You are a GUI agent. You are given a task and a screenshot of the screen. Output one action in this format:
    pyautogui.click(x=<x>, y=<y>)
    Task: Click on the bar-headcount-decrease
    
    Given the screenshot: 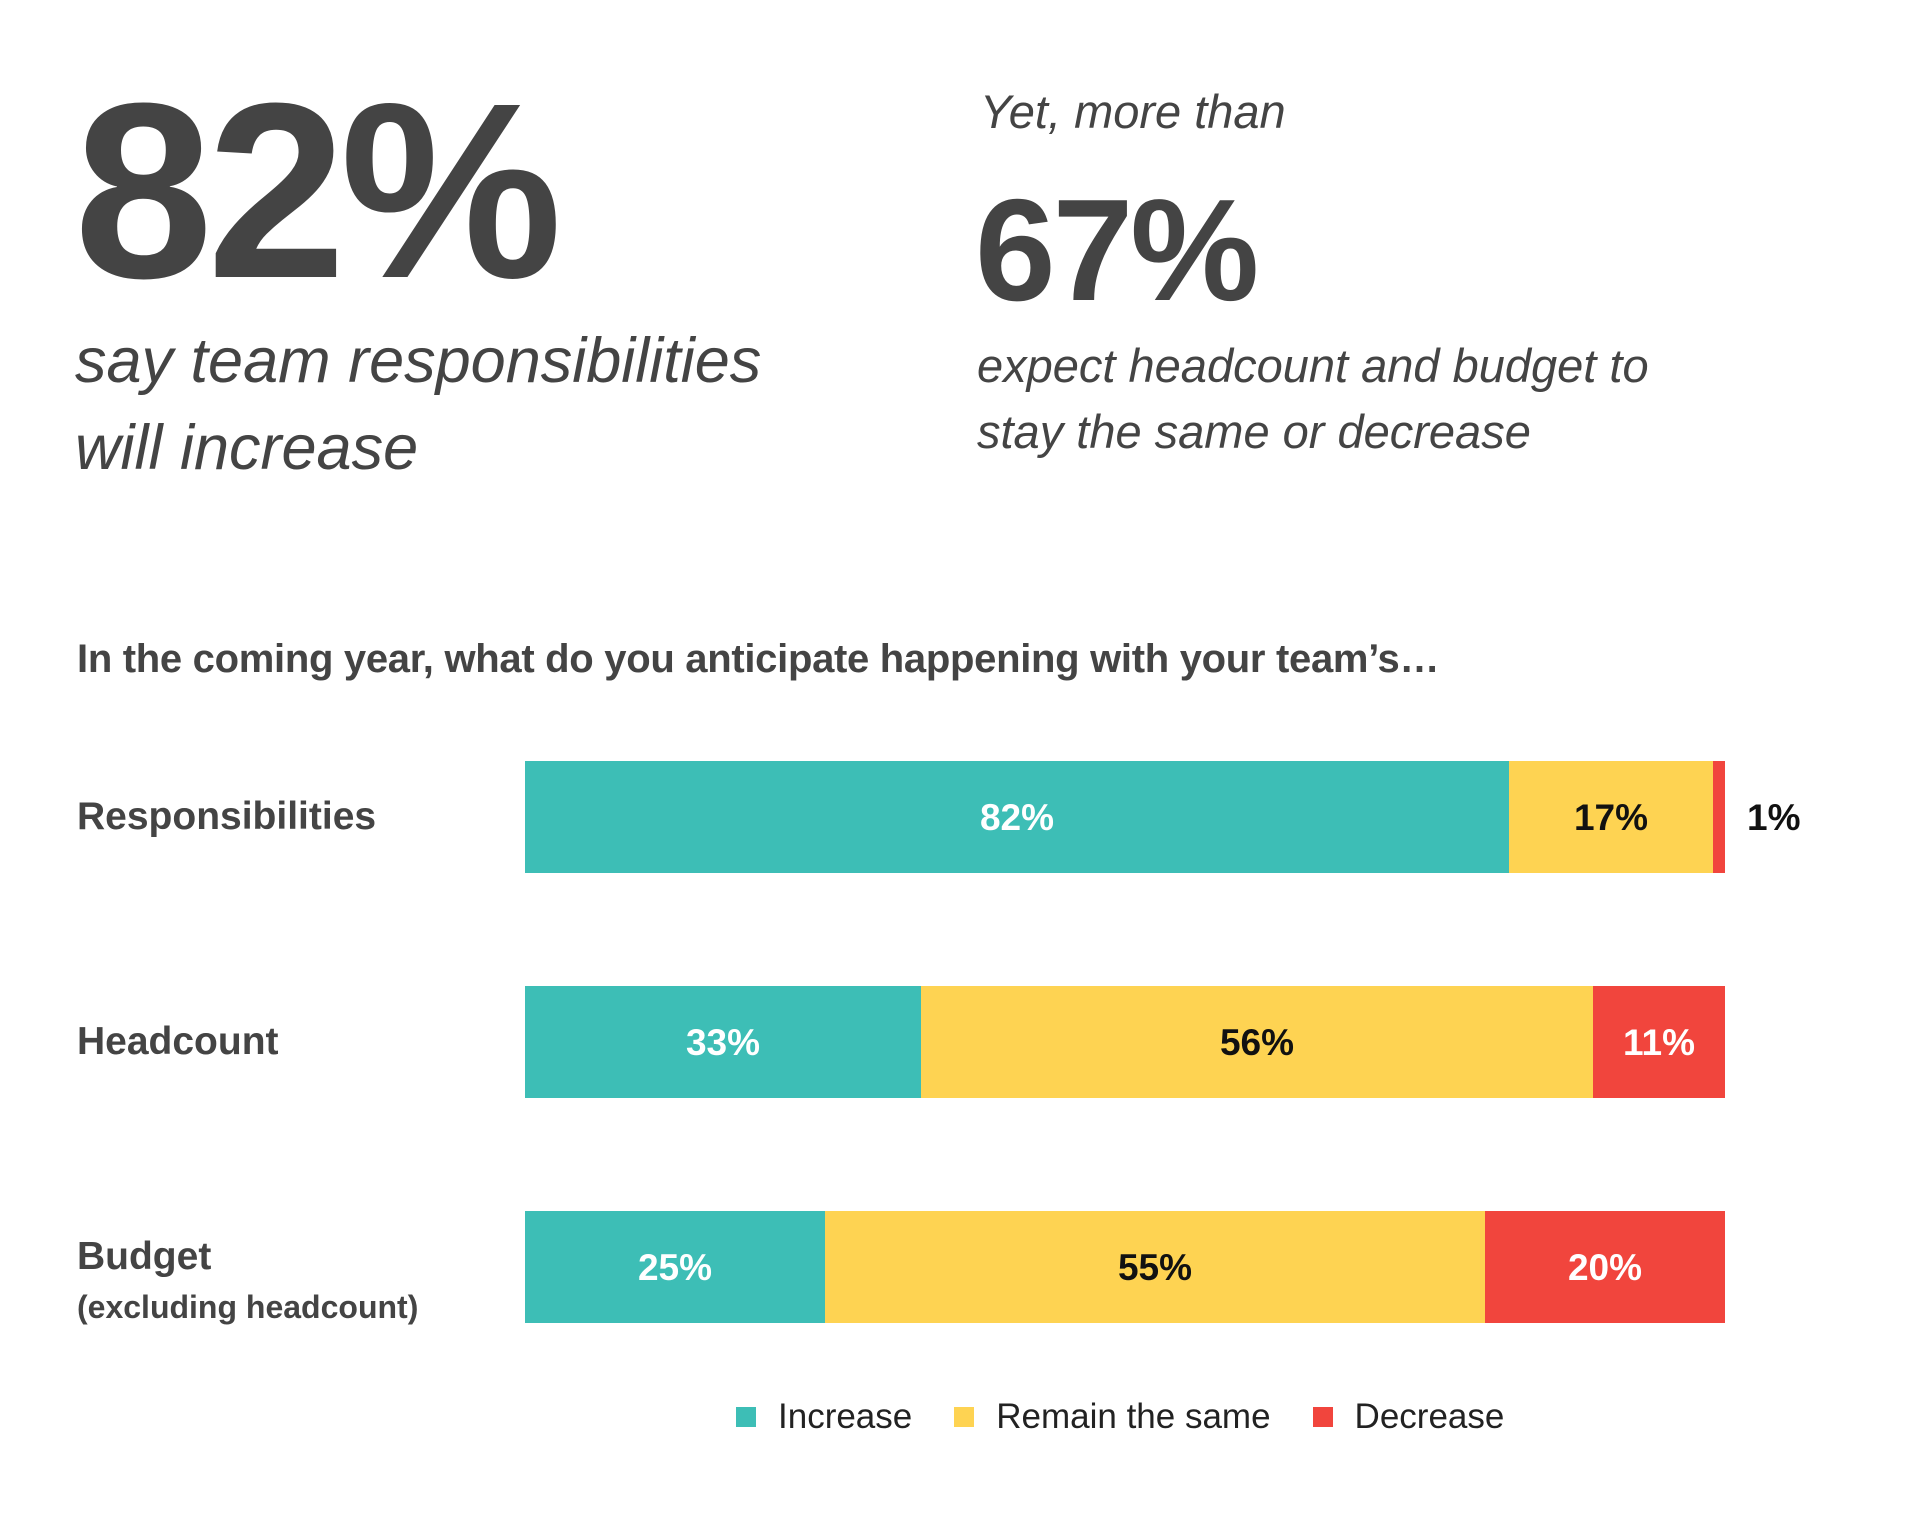 What is the action you would take?
    pyautogui.click(x=1659, y=1042)
    